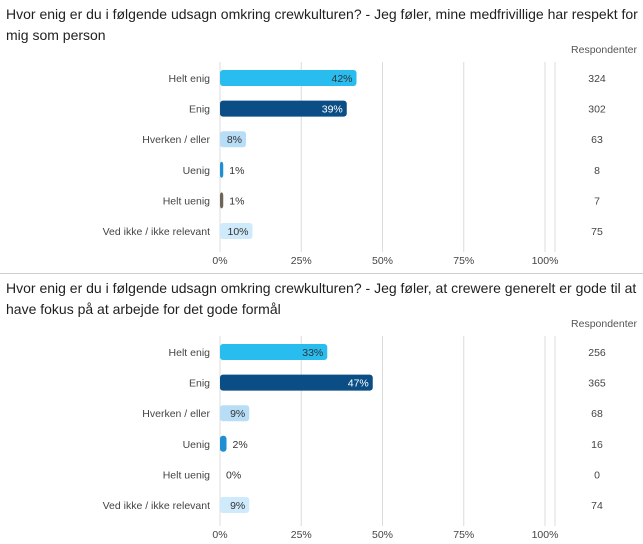 The height and width of the screenshot is (544, 643). I want to click on respondent-count: 63, so click(597, 140).